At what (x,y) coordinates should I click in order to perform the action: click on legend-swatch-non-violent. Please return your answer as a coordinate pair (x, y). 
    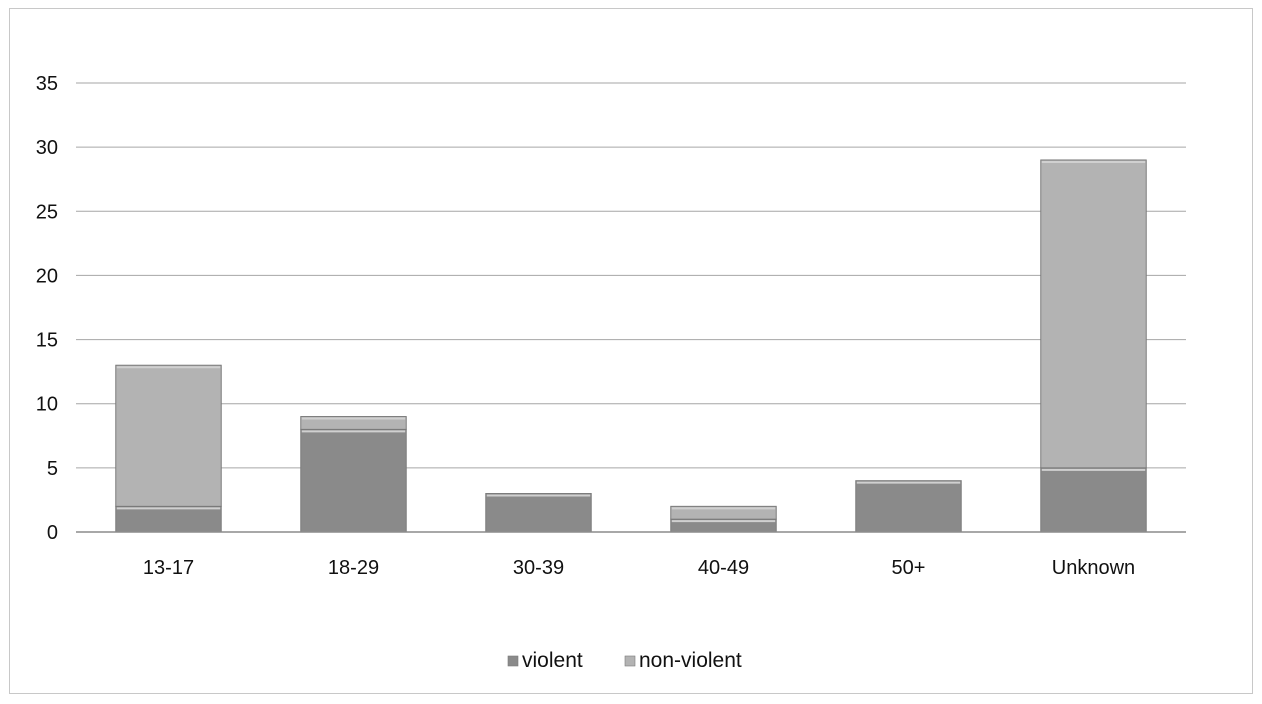
    Looking at the image, I should click on (630, 661).